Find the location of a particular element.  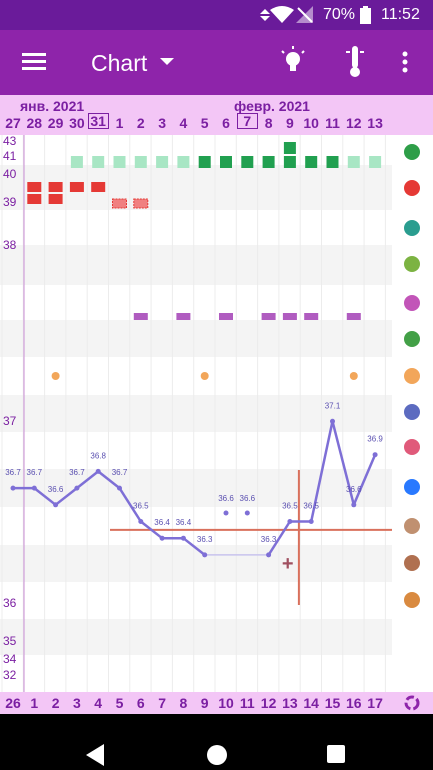

day-label: 4 is located at coordinates (183, 123).